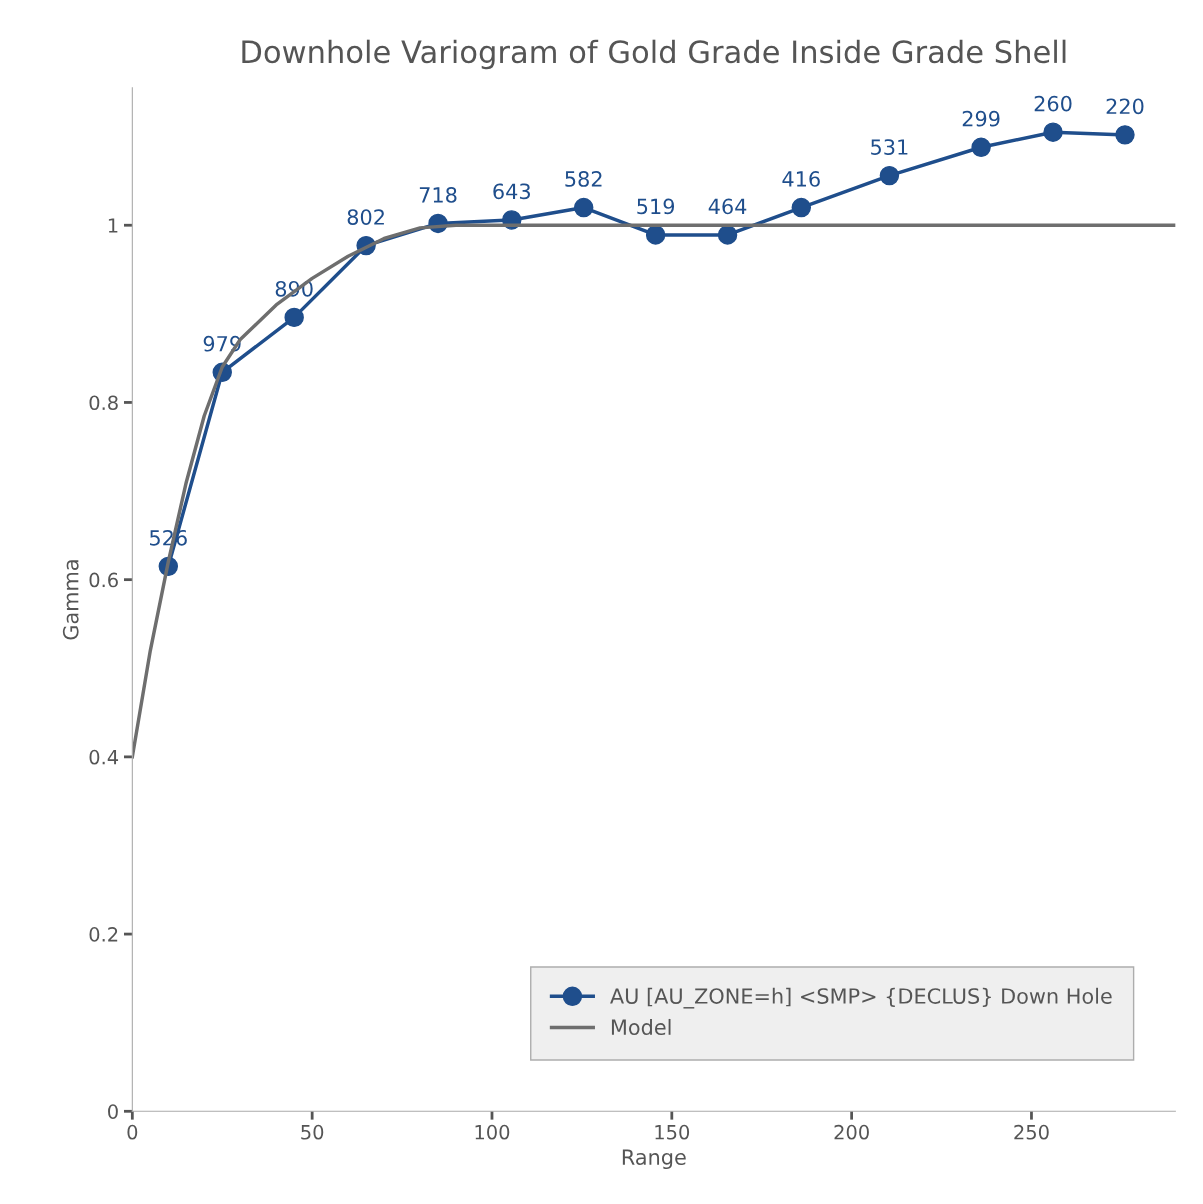  Describe the element at coordinates (511, 191) in the screenshot. I see `annotation: 643` at that location.